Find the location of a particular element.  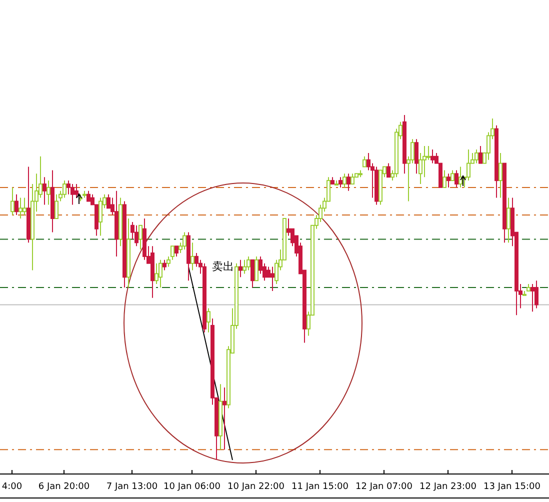

x-tick-label: 10 Jan 06:00 is located at coordinates (192, 487).